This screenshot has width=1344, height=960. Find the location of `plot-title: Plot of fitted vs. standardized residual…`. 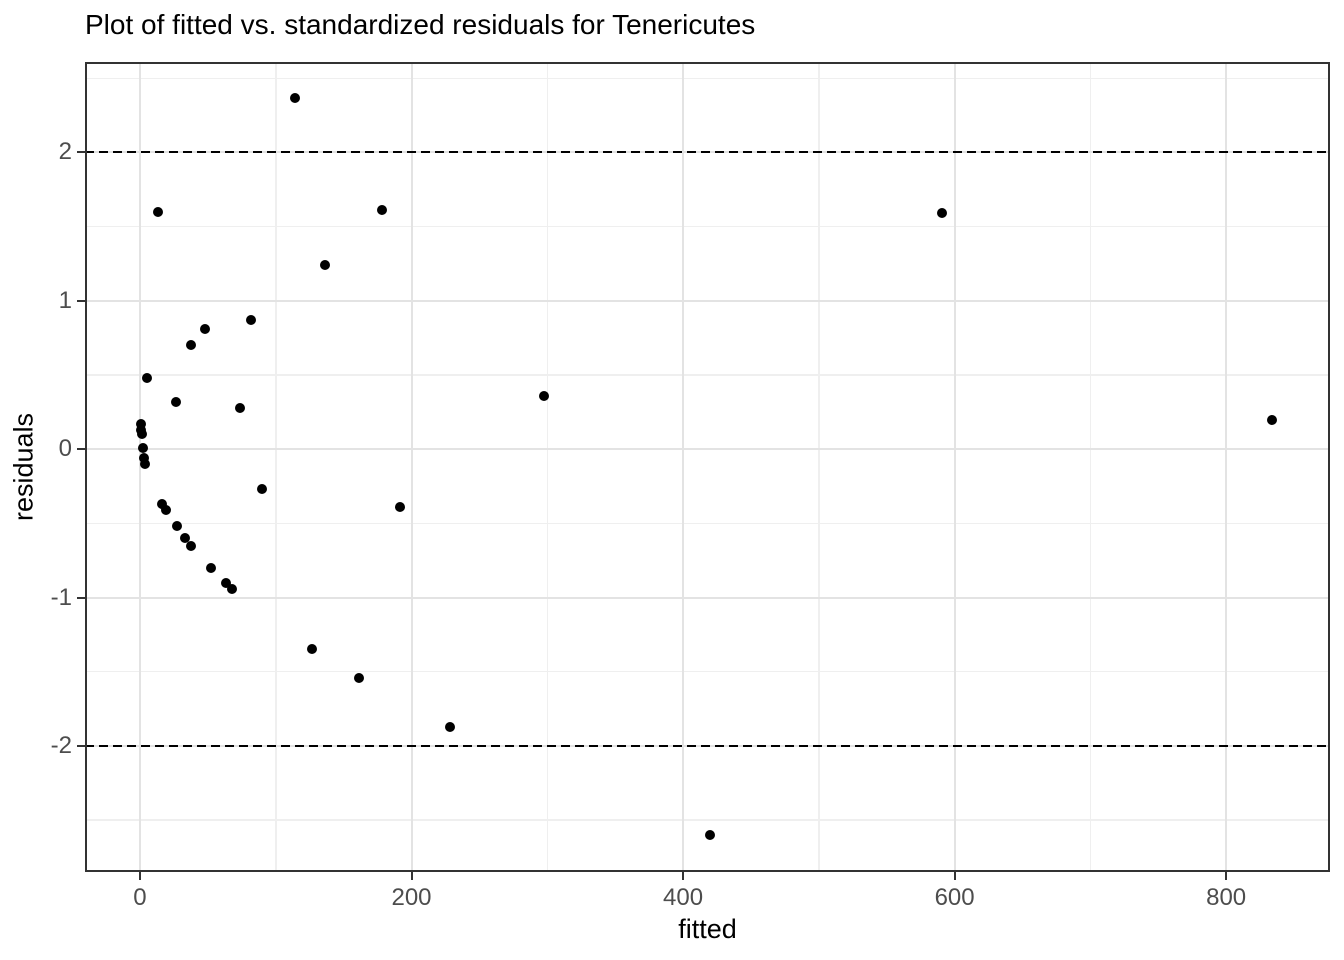

plot-title: Plot of fitted vs. standardized residual… is located at coordinates (420, 24).